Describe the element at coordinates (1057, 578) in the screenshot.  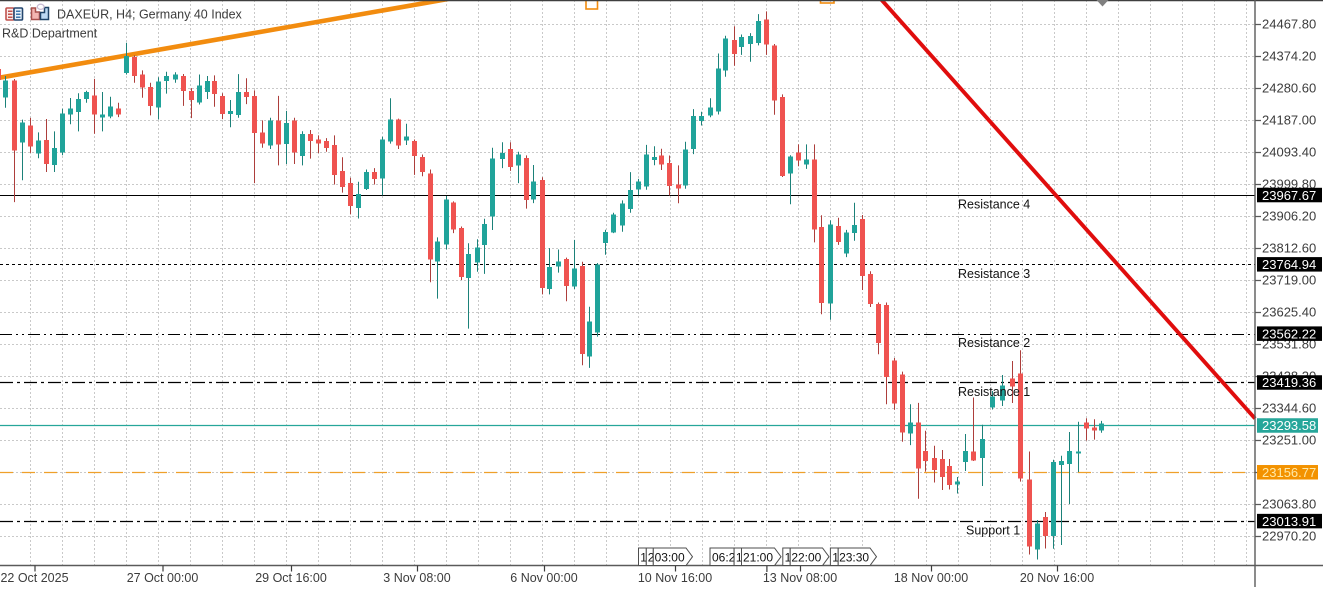
I see `svg-text: 20 Nov 16:00` at that location.